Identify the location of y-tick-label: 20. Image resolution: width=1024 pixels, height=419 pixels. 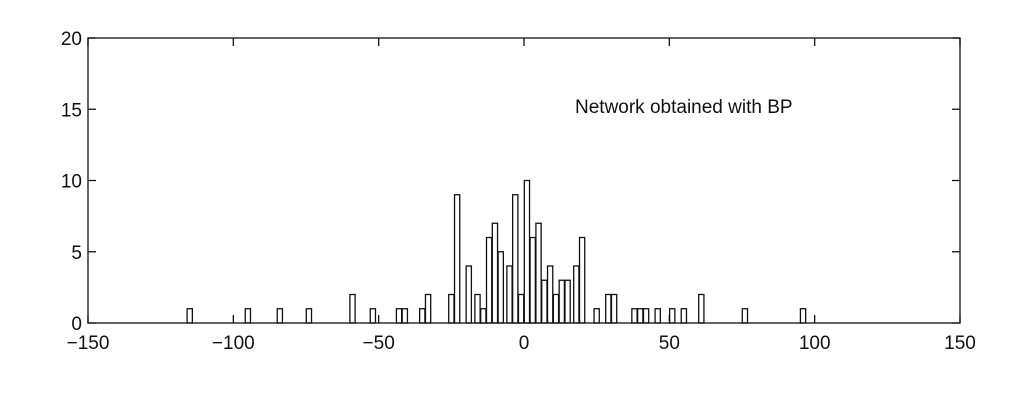
(71, 39).